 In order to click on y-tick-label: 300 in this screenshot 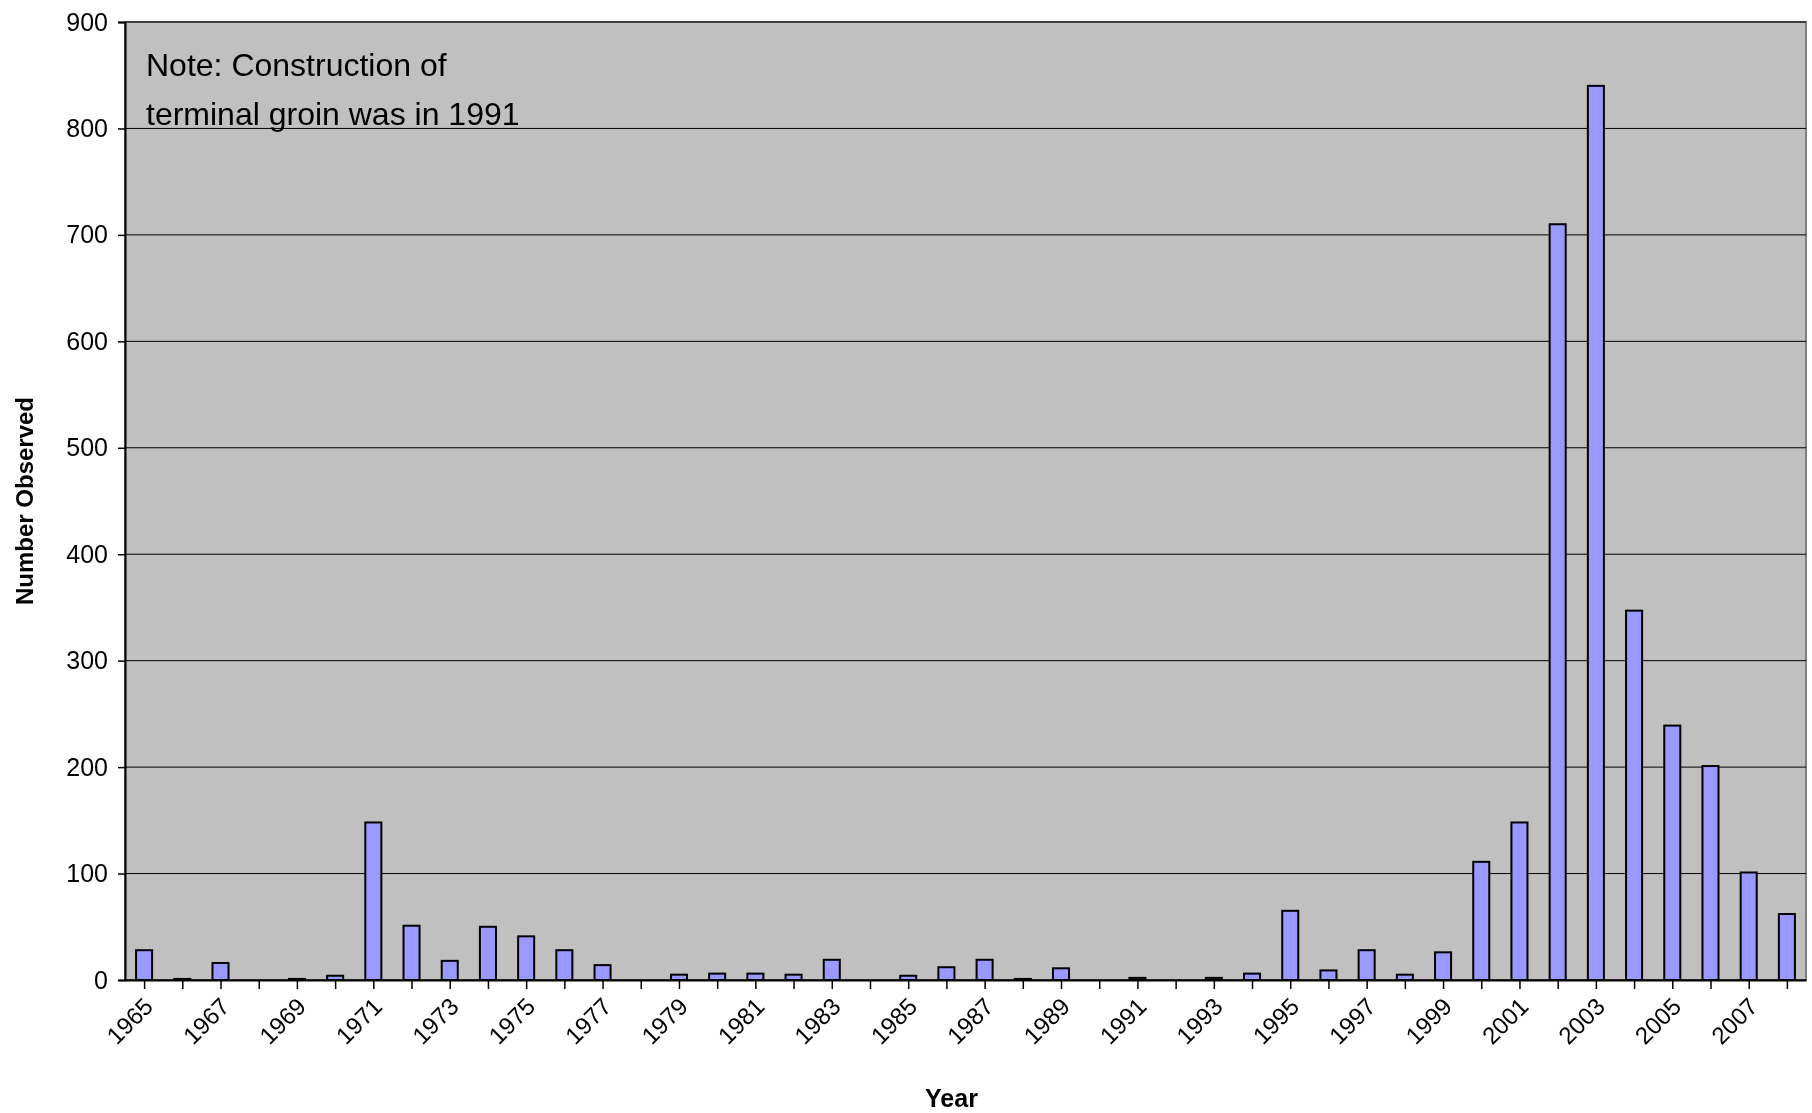, I will do `click(87, 660)`.